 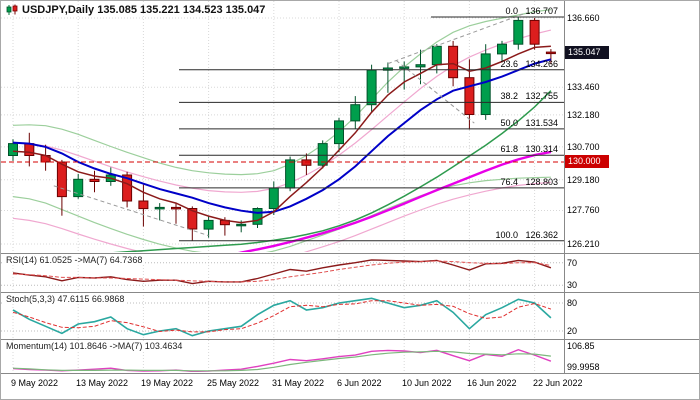 I want to click on stoch-d-line, so click(x=282, y=316).